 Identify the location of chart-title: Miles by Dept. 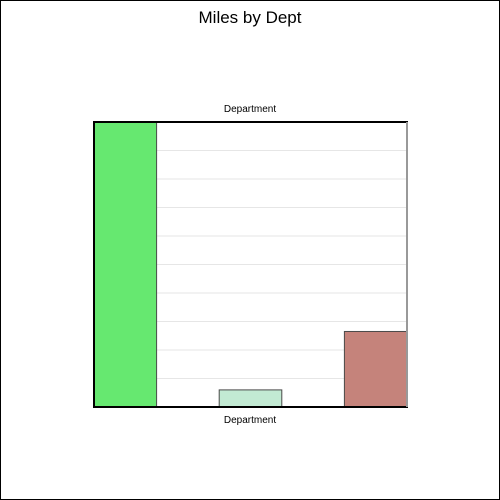
(250, 17).